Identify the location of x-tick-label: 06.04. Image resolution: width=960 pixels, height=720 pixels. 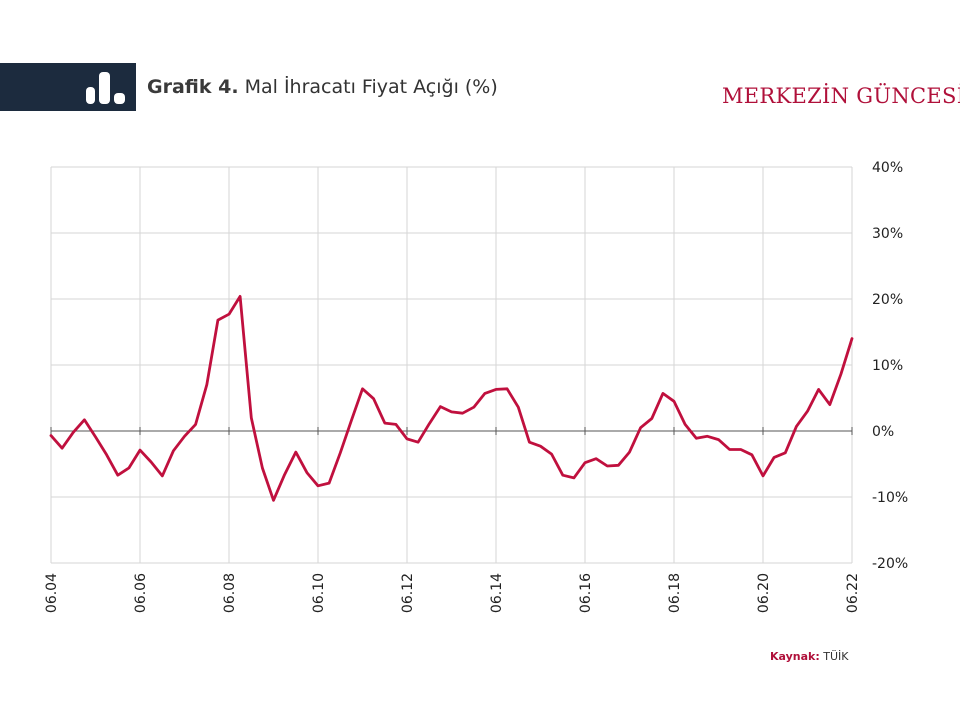
(52, 593).